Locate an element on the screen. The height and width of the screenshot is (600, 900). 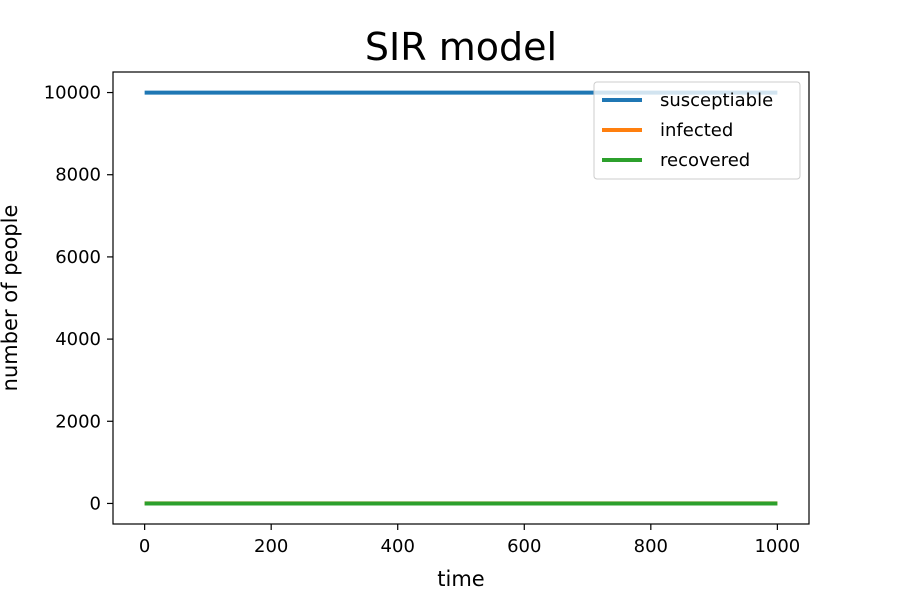
x-tick-label: 1000 is located at coordinates (777, 546).